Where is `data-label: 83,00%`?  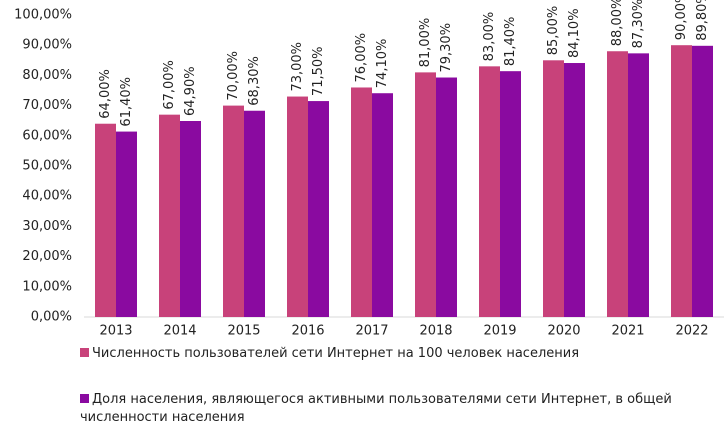 data-label: 83,00% is located at coordinates (489, 37).